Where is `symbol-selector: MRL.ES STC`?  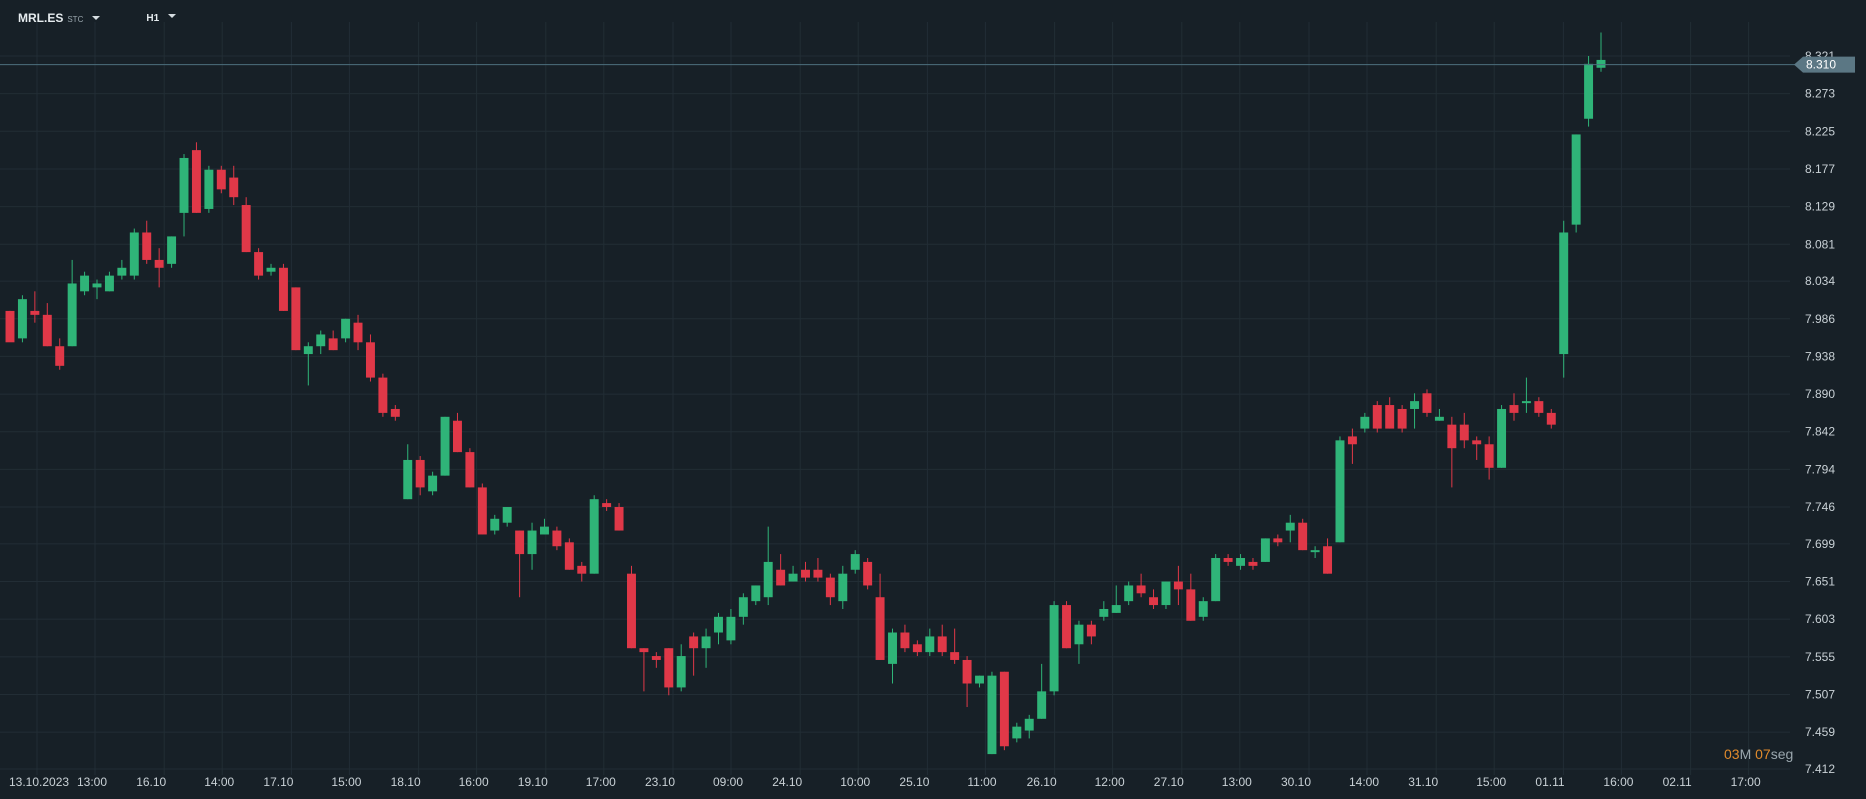
symbol-selector: MRL.ES STC is located at coordinates (59, 18).